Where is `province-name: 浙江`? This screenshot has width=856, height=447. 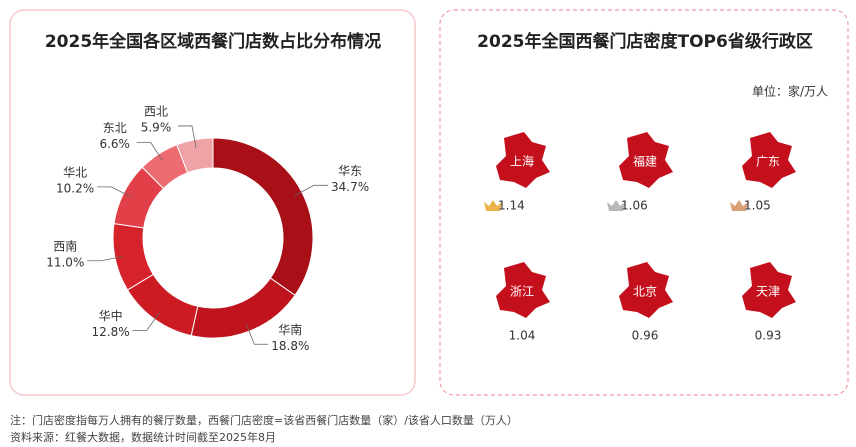 province-name: 浙江 is located at coordinates (522, 292).